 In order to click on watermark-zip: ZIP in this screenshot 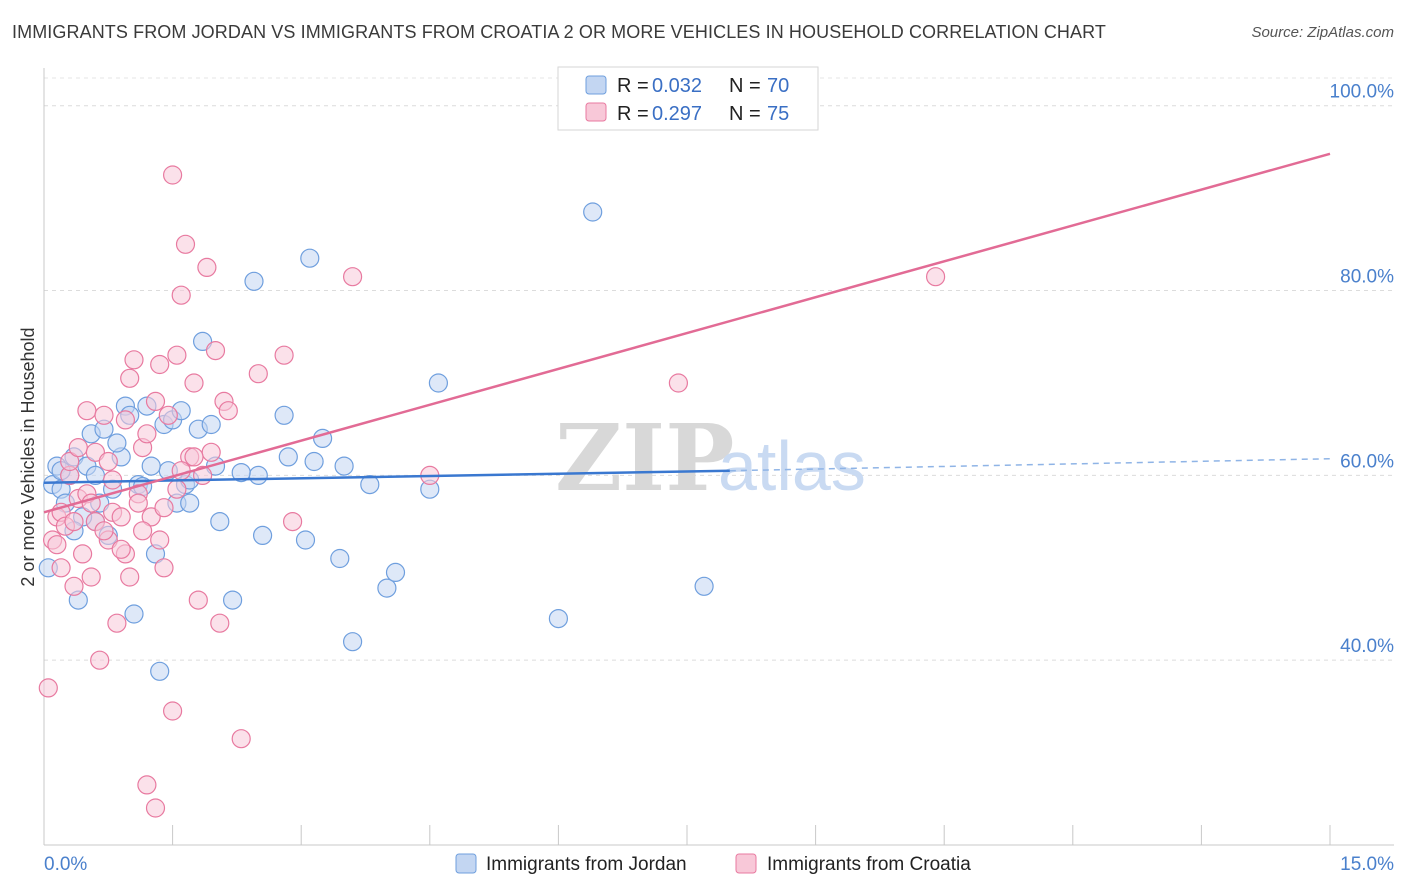, I will do `click(644, 458)`.